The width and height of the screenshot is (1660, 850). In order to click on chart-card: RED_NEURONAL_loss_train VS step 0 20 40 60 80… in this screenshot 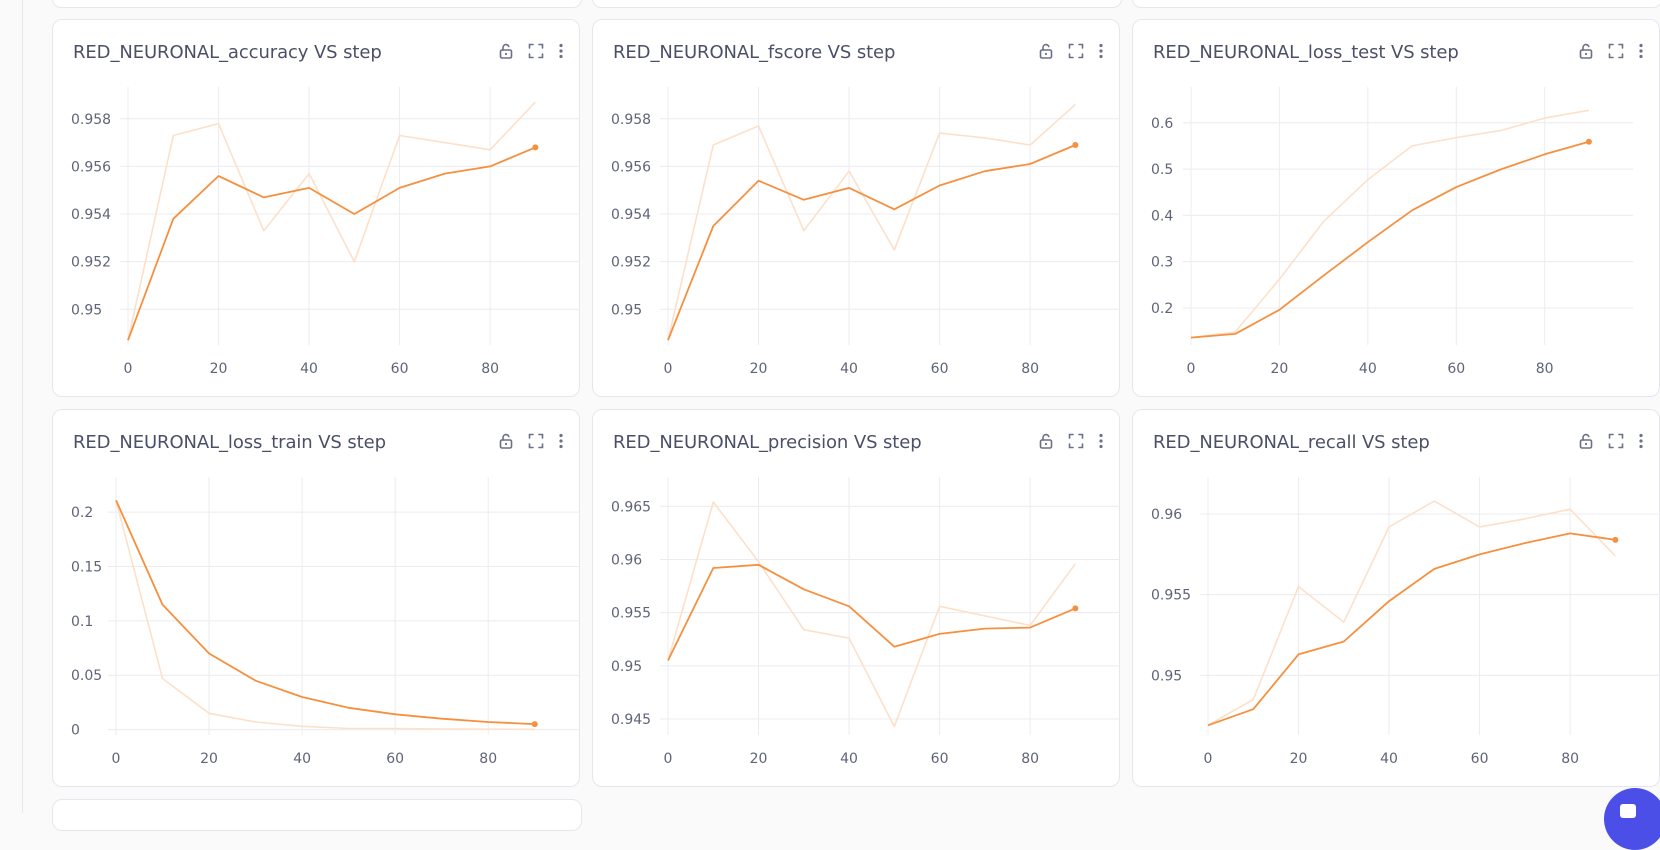, I will do `click(316, 598)`.